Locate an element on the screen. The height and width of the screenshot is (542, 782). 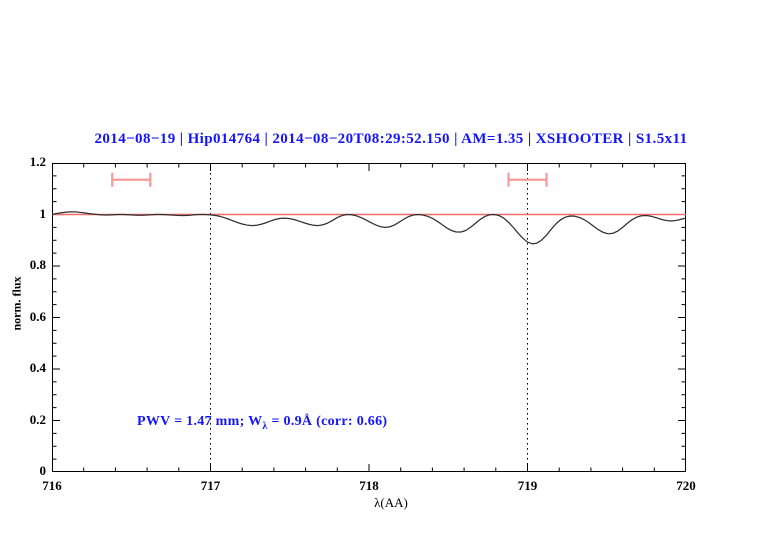
annotation-subscript: λ is located at coordinates (265, 426).